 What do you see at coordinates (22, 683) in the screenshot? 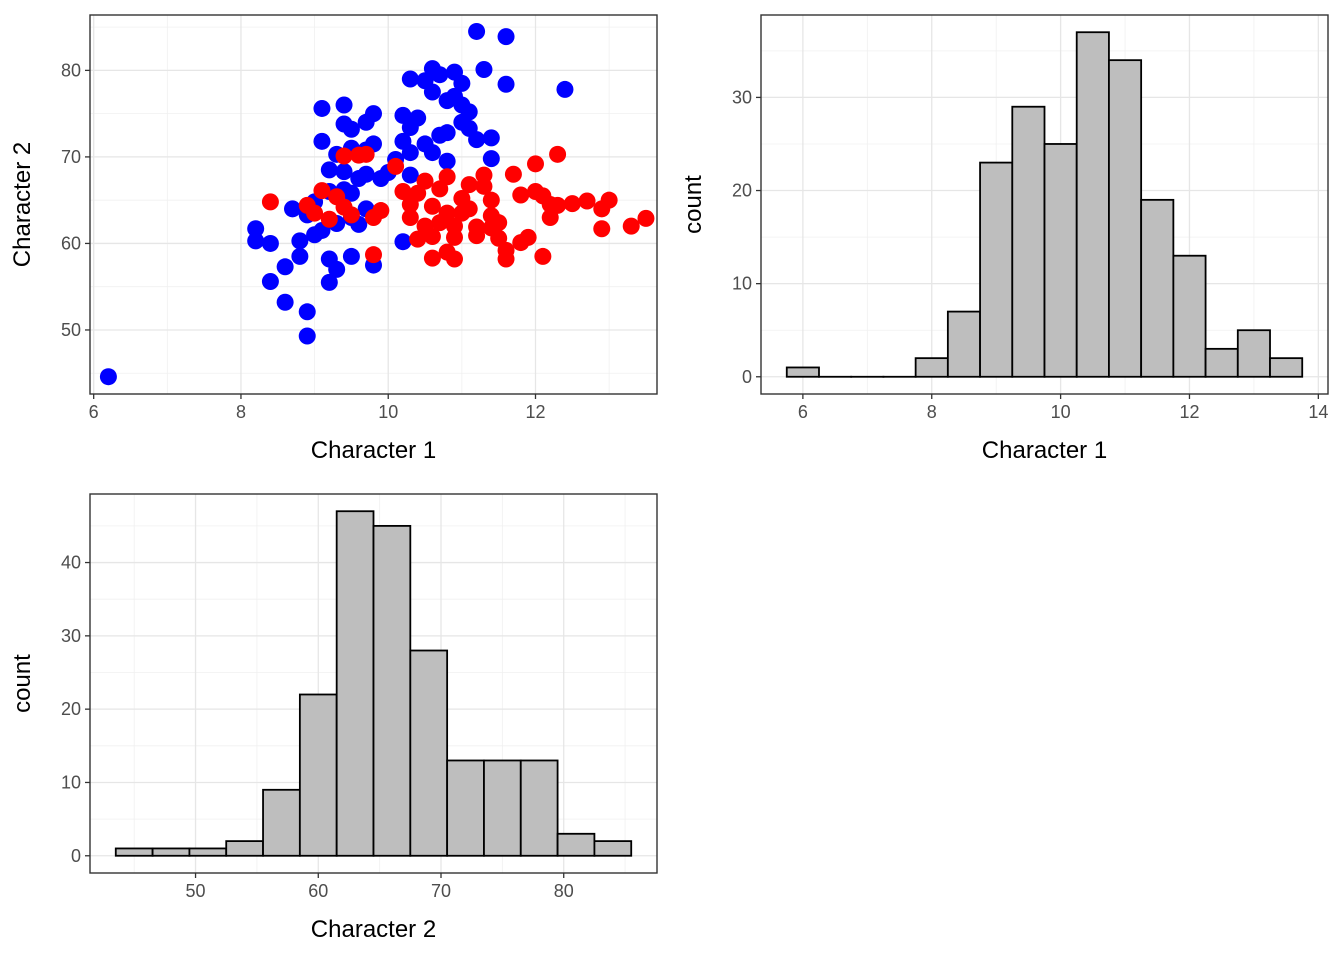
I see `y-axis-title: count` at bounding box center [22, 683].